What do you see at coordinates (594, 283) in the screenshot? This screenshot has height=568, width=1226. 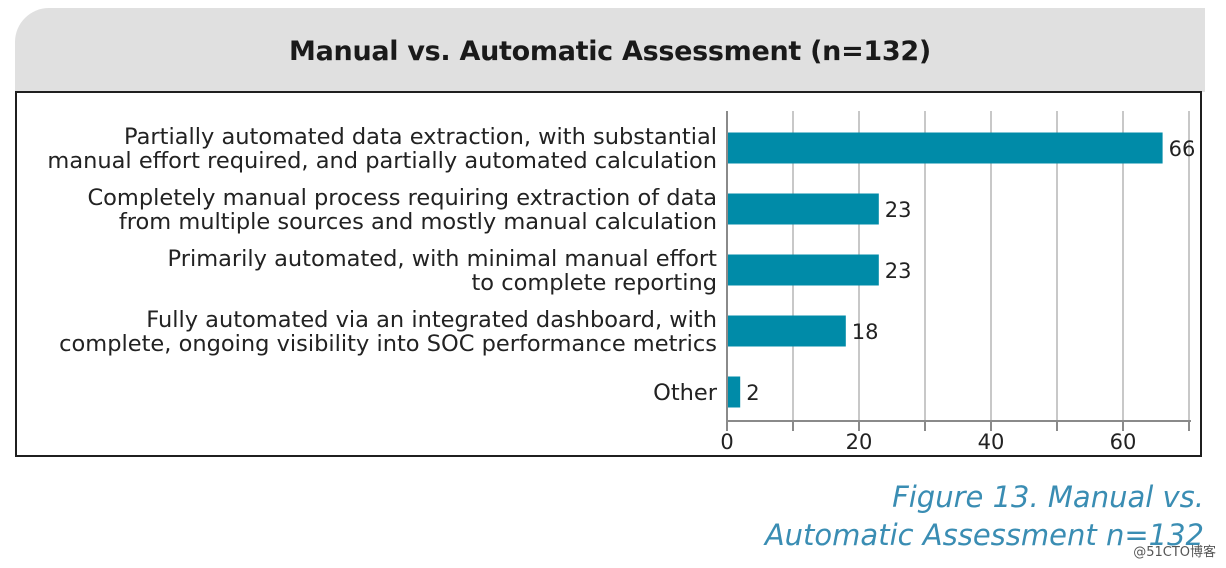 I see `category-label: to complete reporting` at bounding box center [594, 283].